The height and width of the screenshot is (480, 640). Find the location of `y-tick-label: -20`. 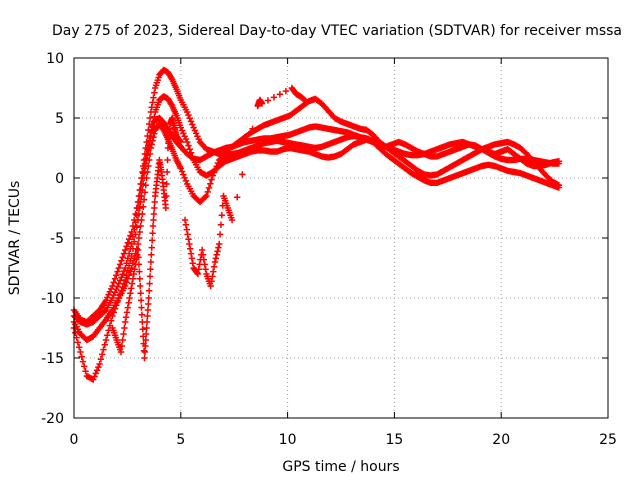

y-tick-label: -20 is located at coordinates (52, 419).